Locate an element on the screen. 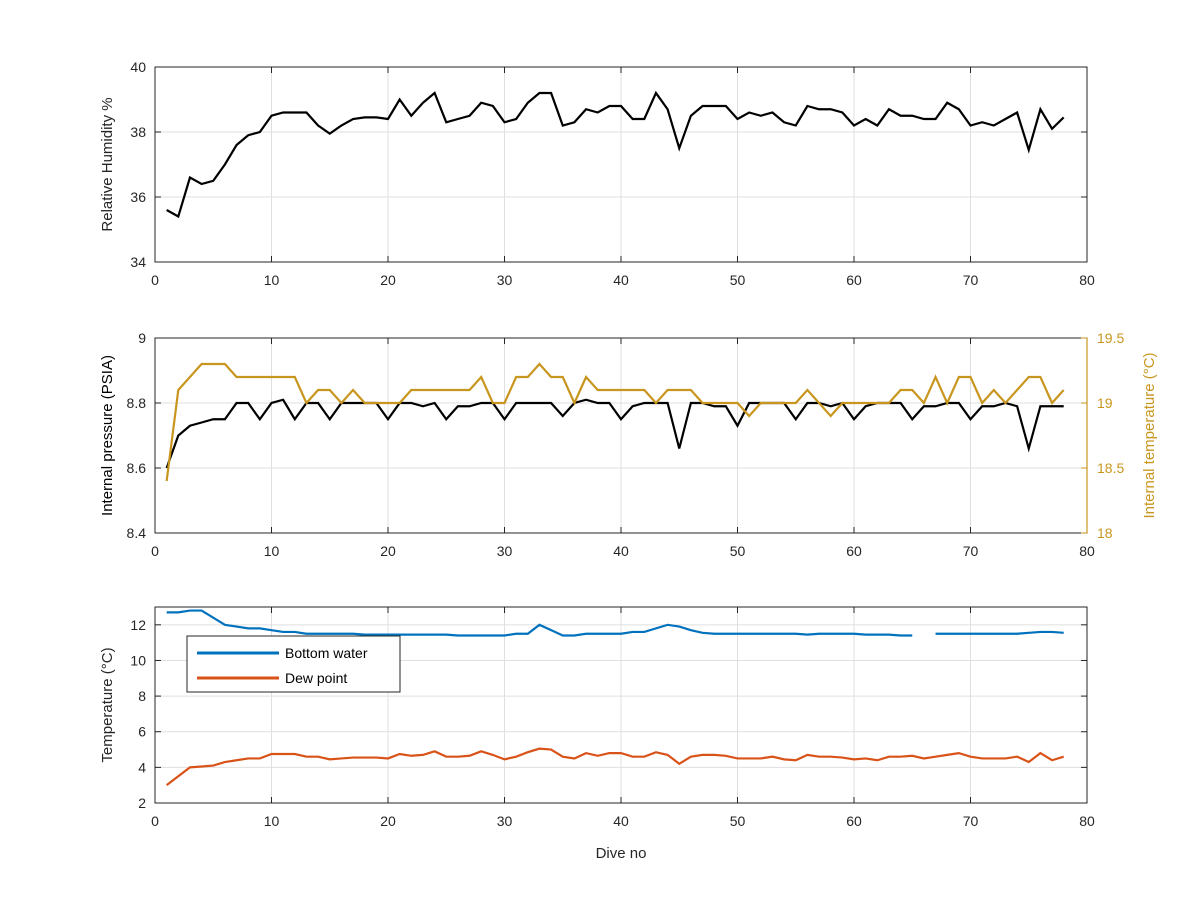 This screenshot has height=900, width=1200. legend-label: Bottom water is located at coordinates (326, 653).